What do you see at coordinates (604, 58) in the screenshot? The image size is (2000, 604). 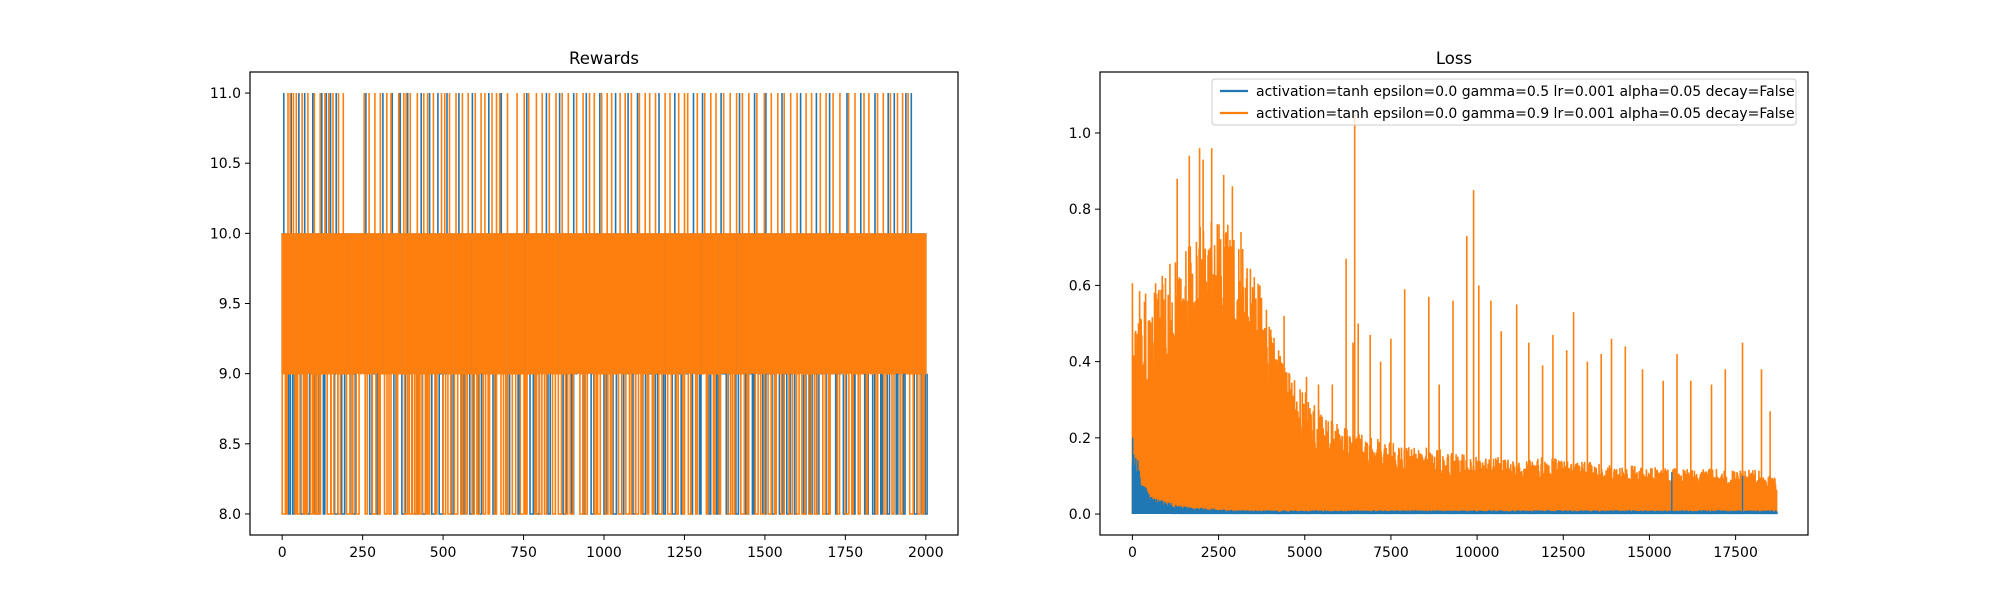 I see `rewards-title: Rewards` at bounding box center [604, 58].